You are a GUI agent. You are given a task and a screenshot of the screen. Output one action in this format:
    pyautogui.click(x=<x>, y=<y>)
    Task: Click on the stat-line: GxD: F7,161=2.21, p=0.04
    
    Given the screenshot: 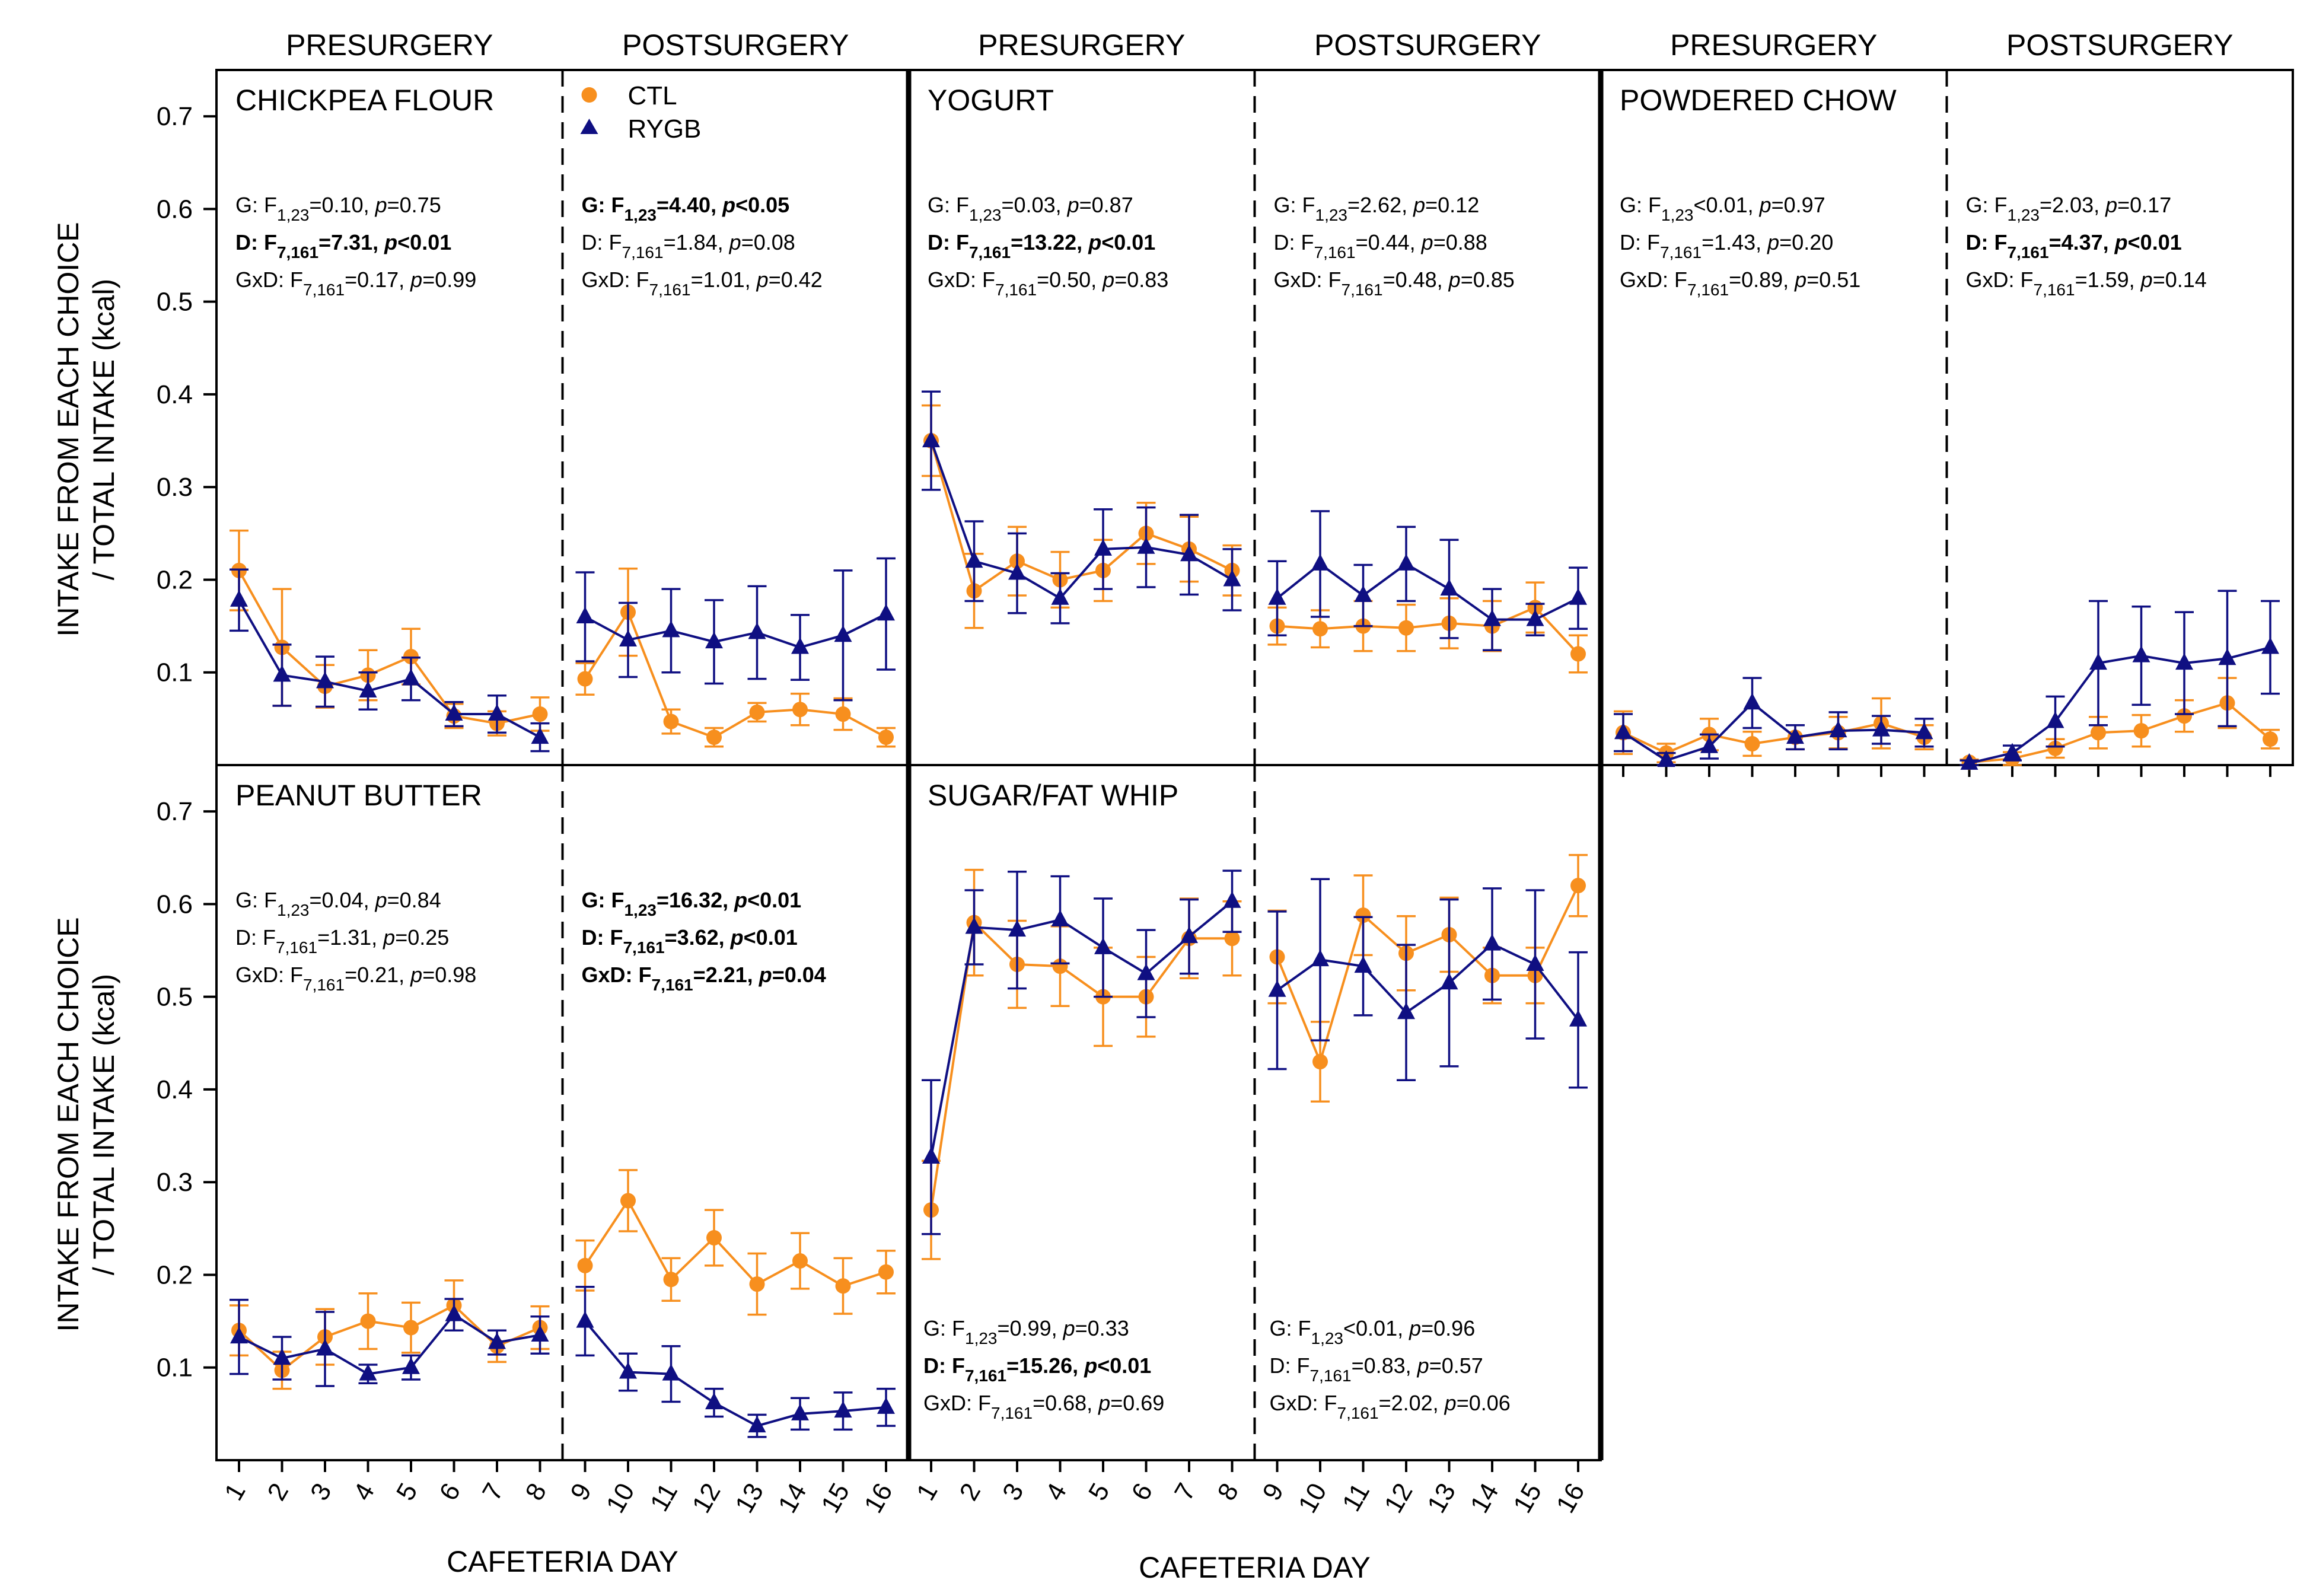 What is the action you would take?
    pyautogui.click(x=704, y=979)
    